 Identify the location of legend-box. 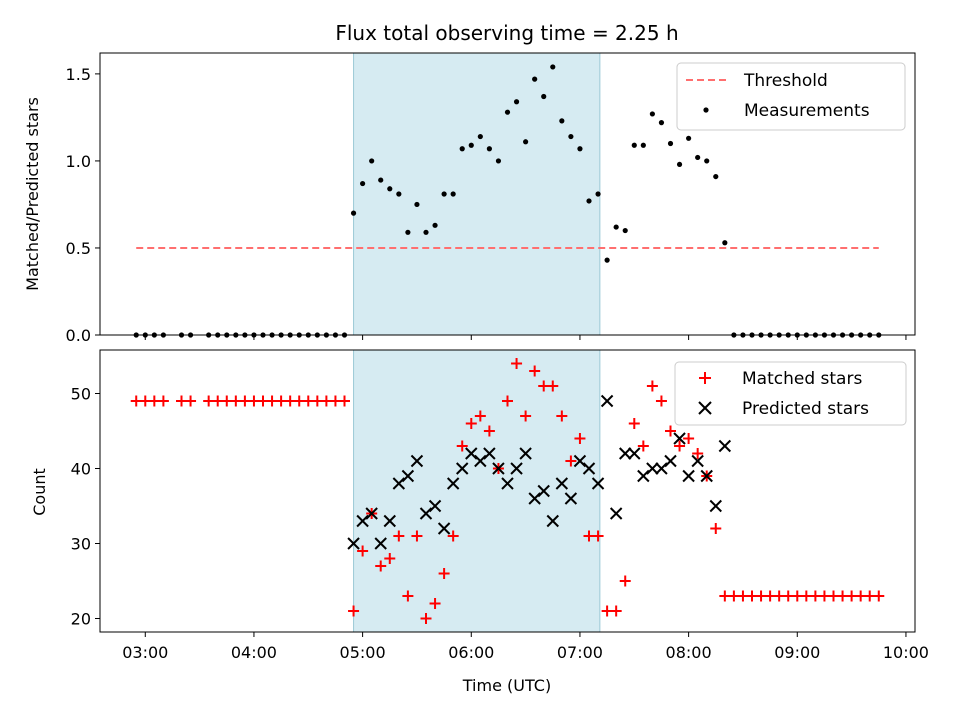
(790, 393).